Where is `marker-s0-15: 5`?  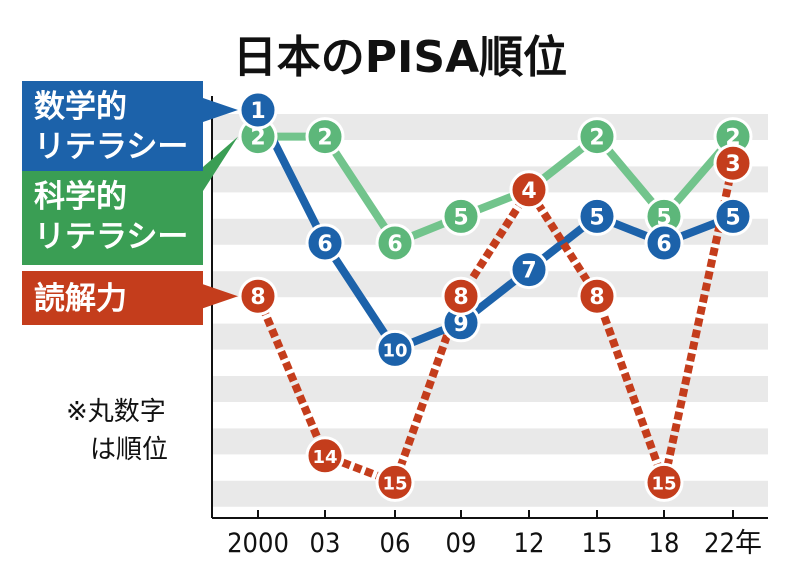 marker-s0-15: 5 is located at coordinates (597, 216).